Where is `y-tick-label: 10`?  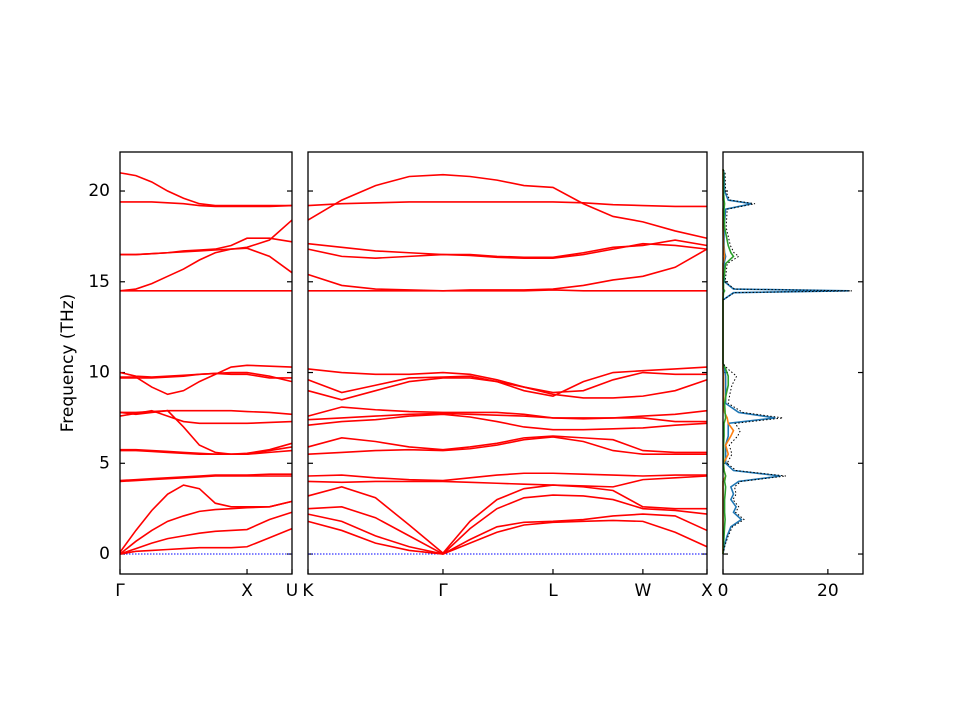
y-tick-label: 10 is located at coordinates (99, 373).